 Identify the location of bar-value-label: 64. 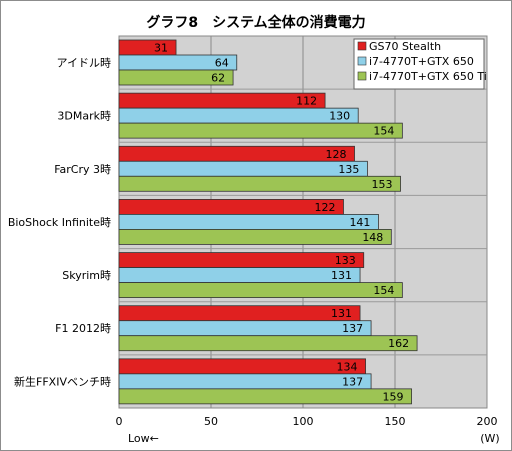
(222, 63).